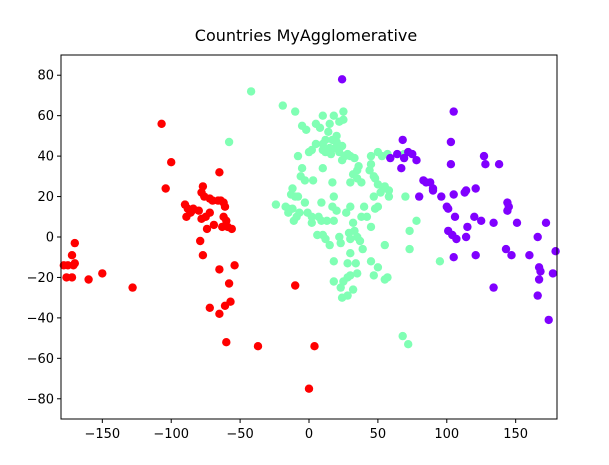 The width and height of the screenshot is (609, 465). Describe the element at coordinates (45, 116) in the screenshot. I see `y-tick-label: 60` at that location.